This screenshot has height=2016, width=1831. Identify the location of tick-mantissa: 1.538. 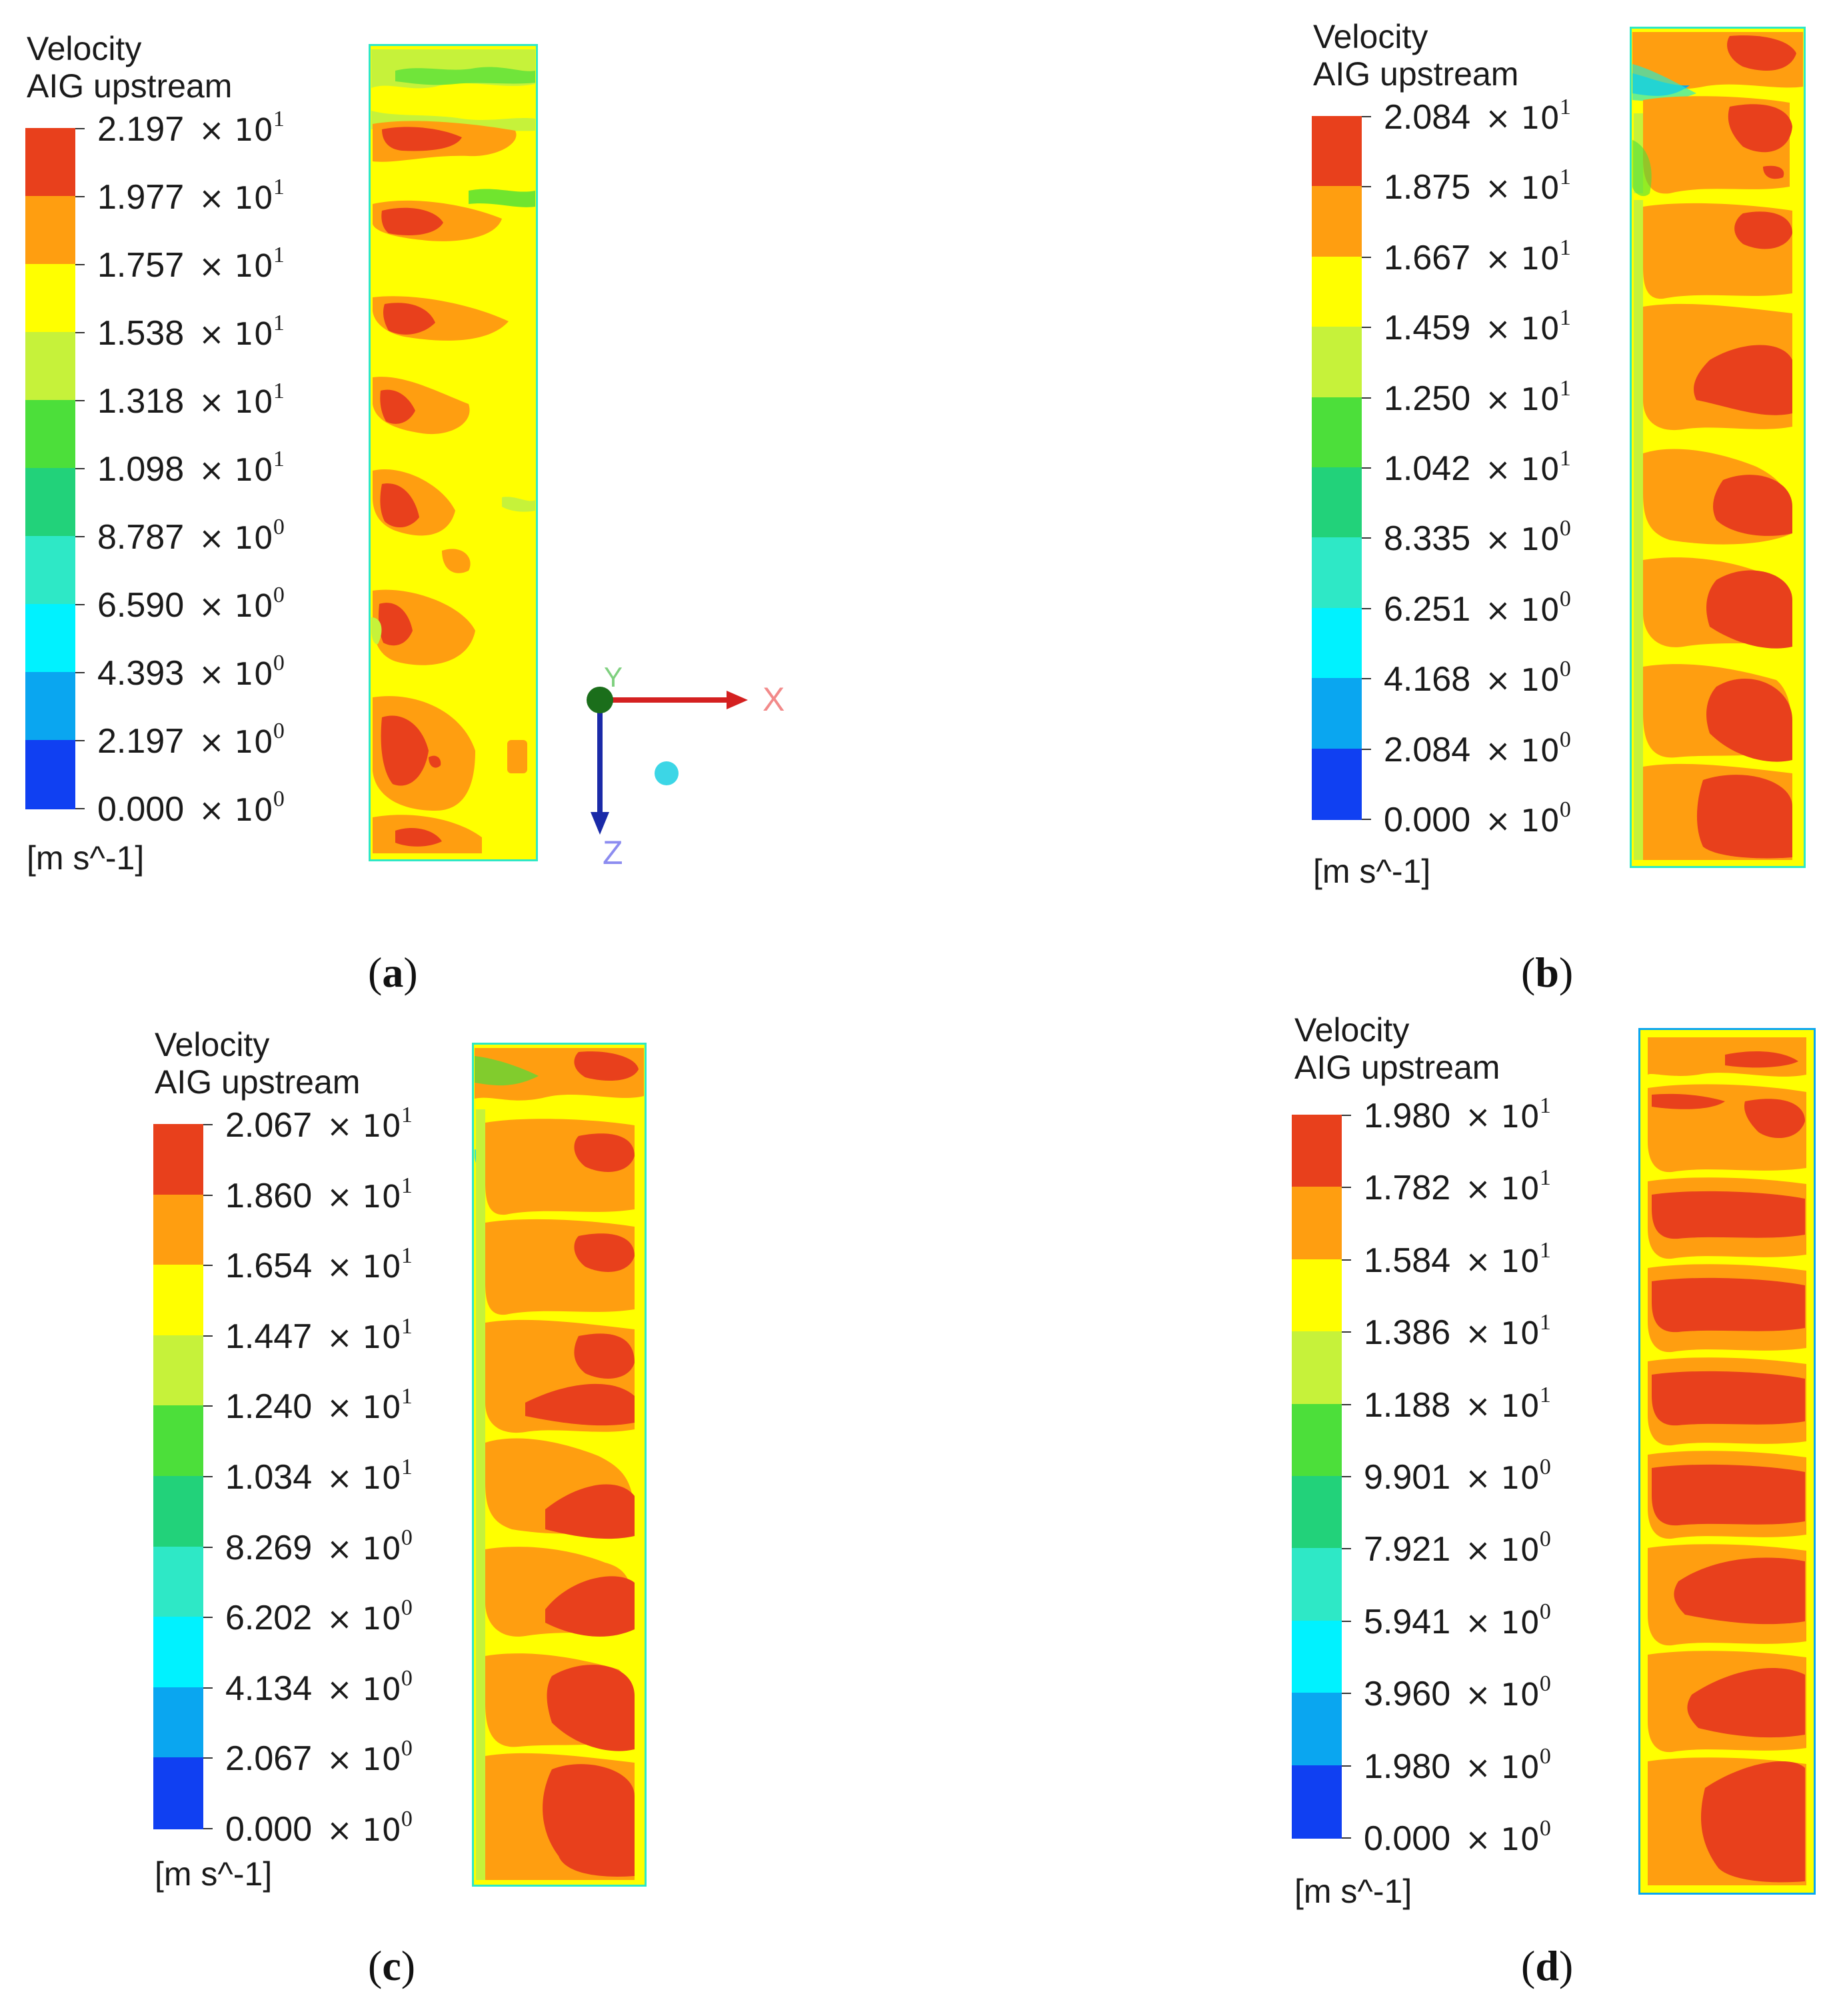
(141, 333).